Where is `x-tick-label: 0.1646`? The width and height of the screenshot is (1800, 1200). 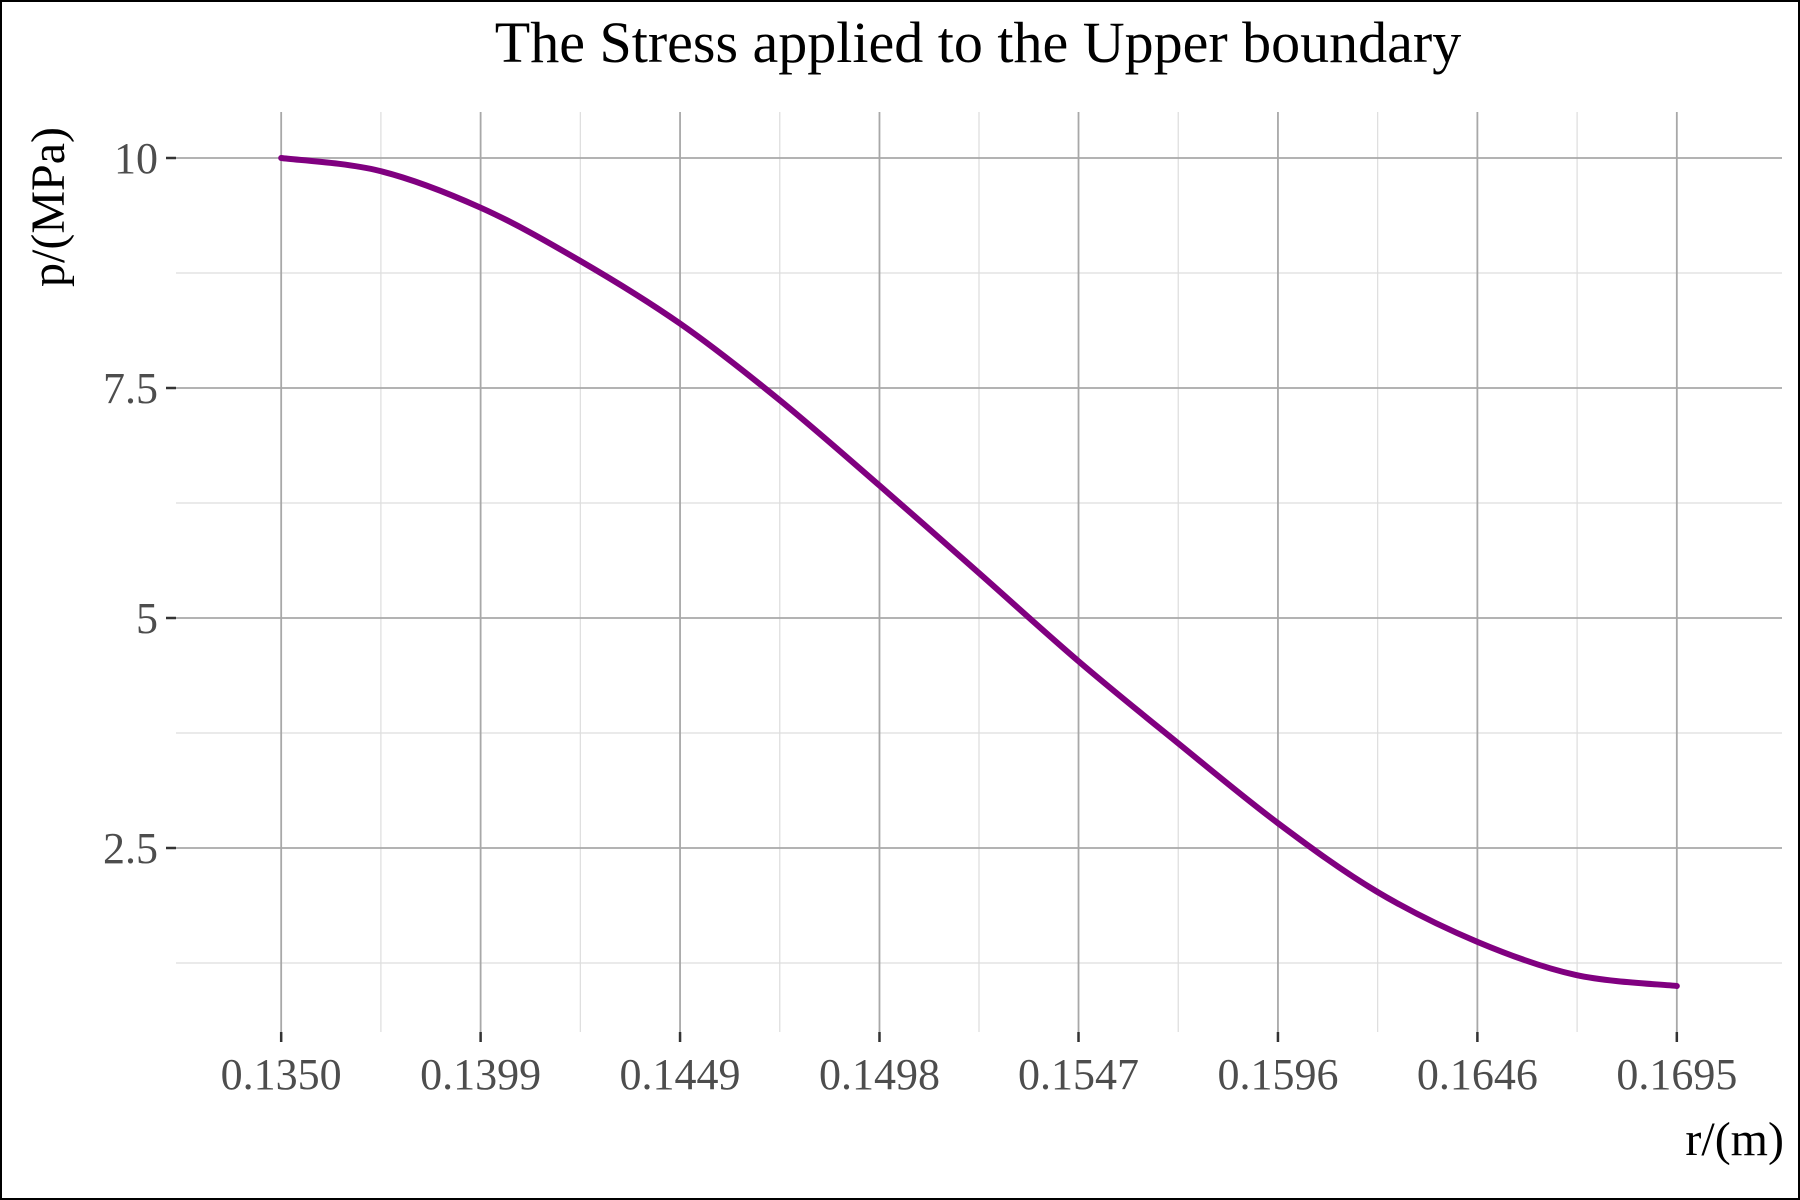
x-tick-label: 0.1646 is located at coordinates (1477, 1074).